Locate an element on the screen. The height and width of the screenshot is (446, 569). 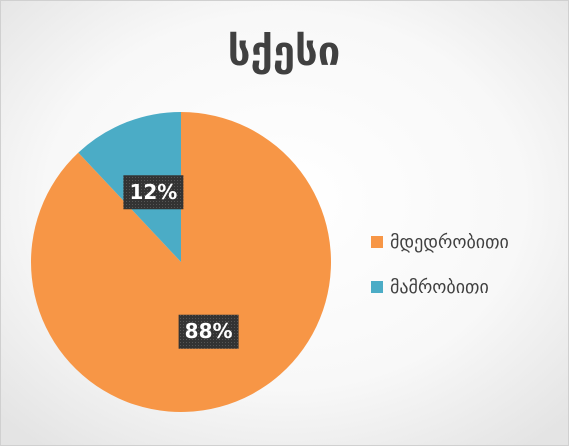
data-label: 88% is located at coordinates (209, 331).